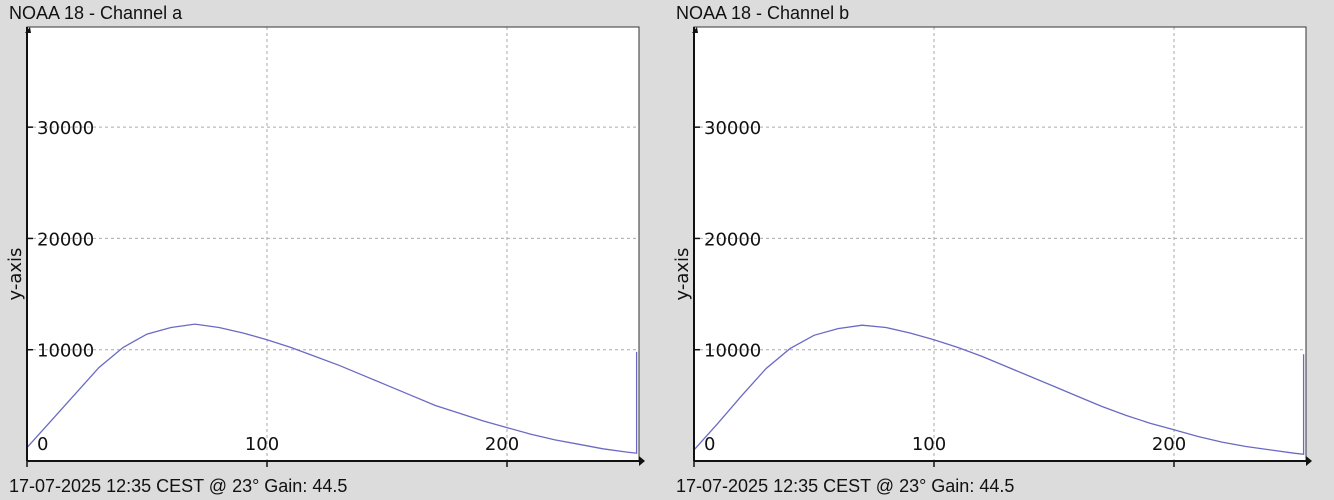 The width and height of the screenshot is (1334, 500). I want to click on chart-title: NOAA 18 - Channel a, so click(96, 13).